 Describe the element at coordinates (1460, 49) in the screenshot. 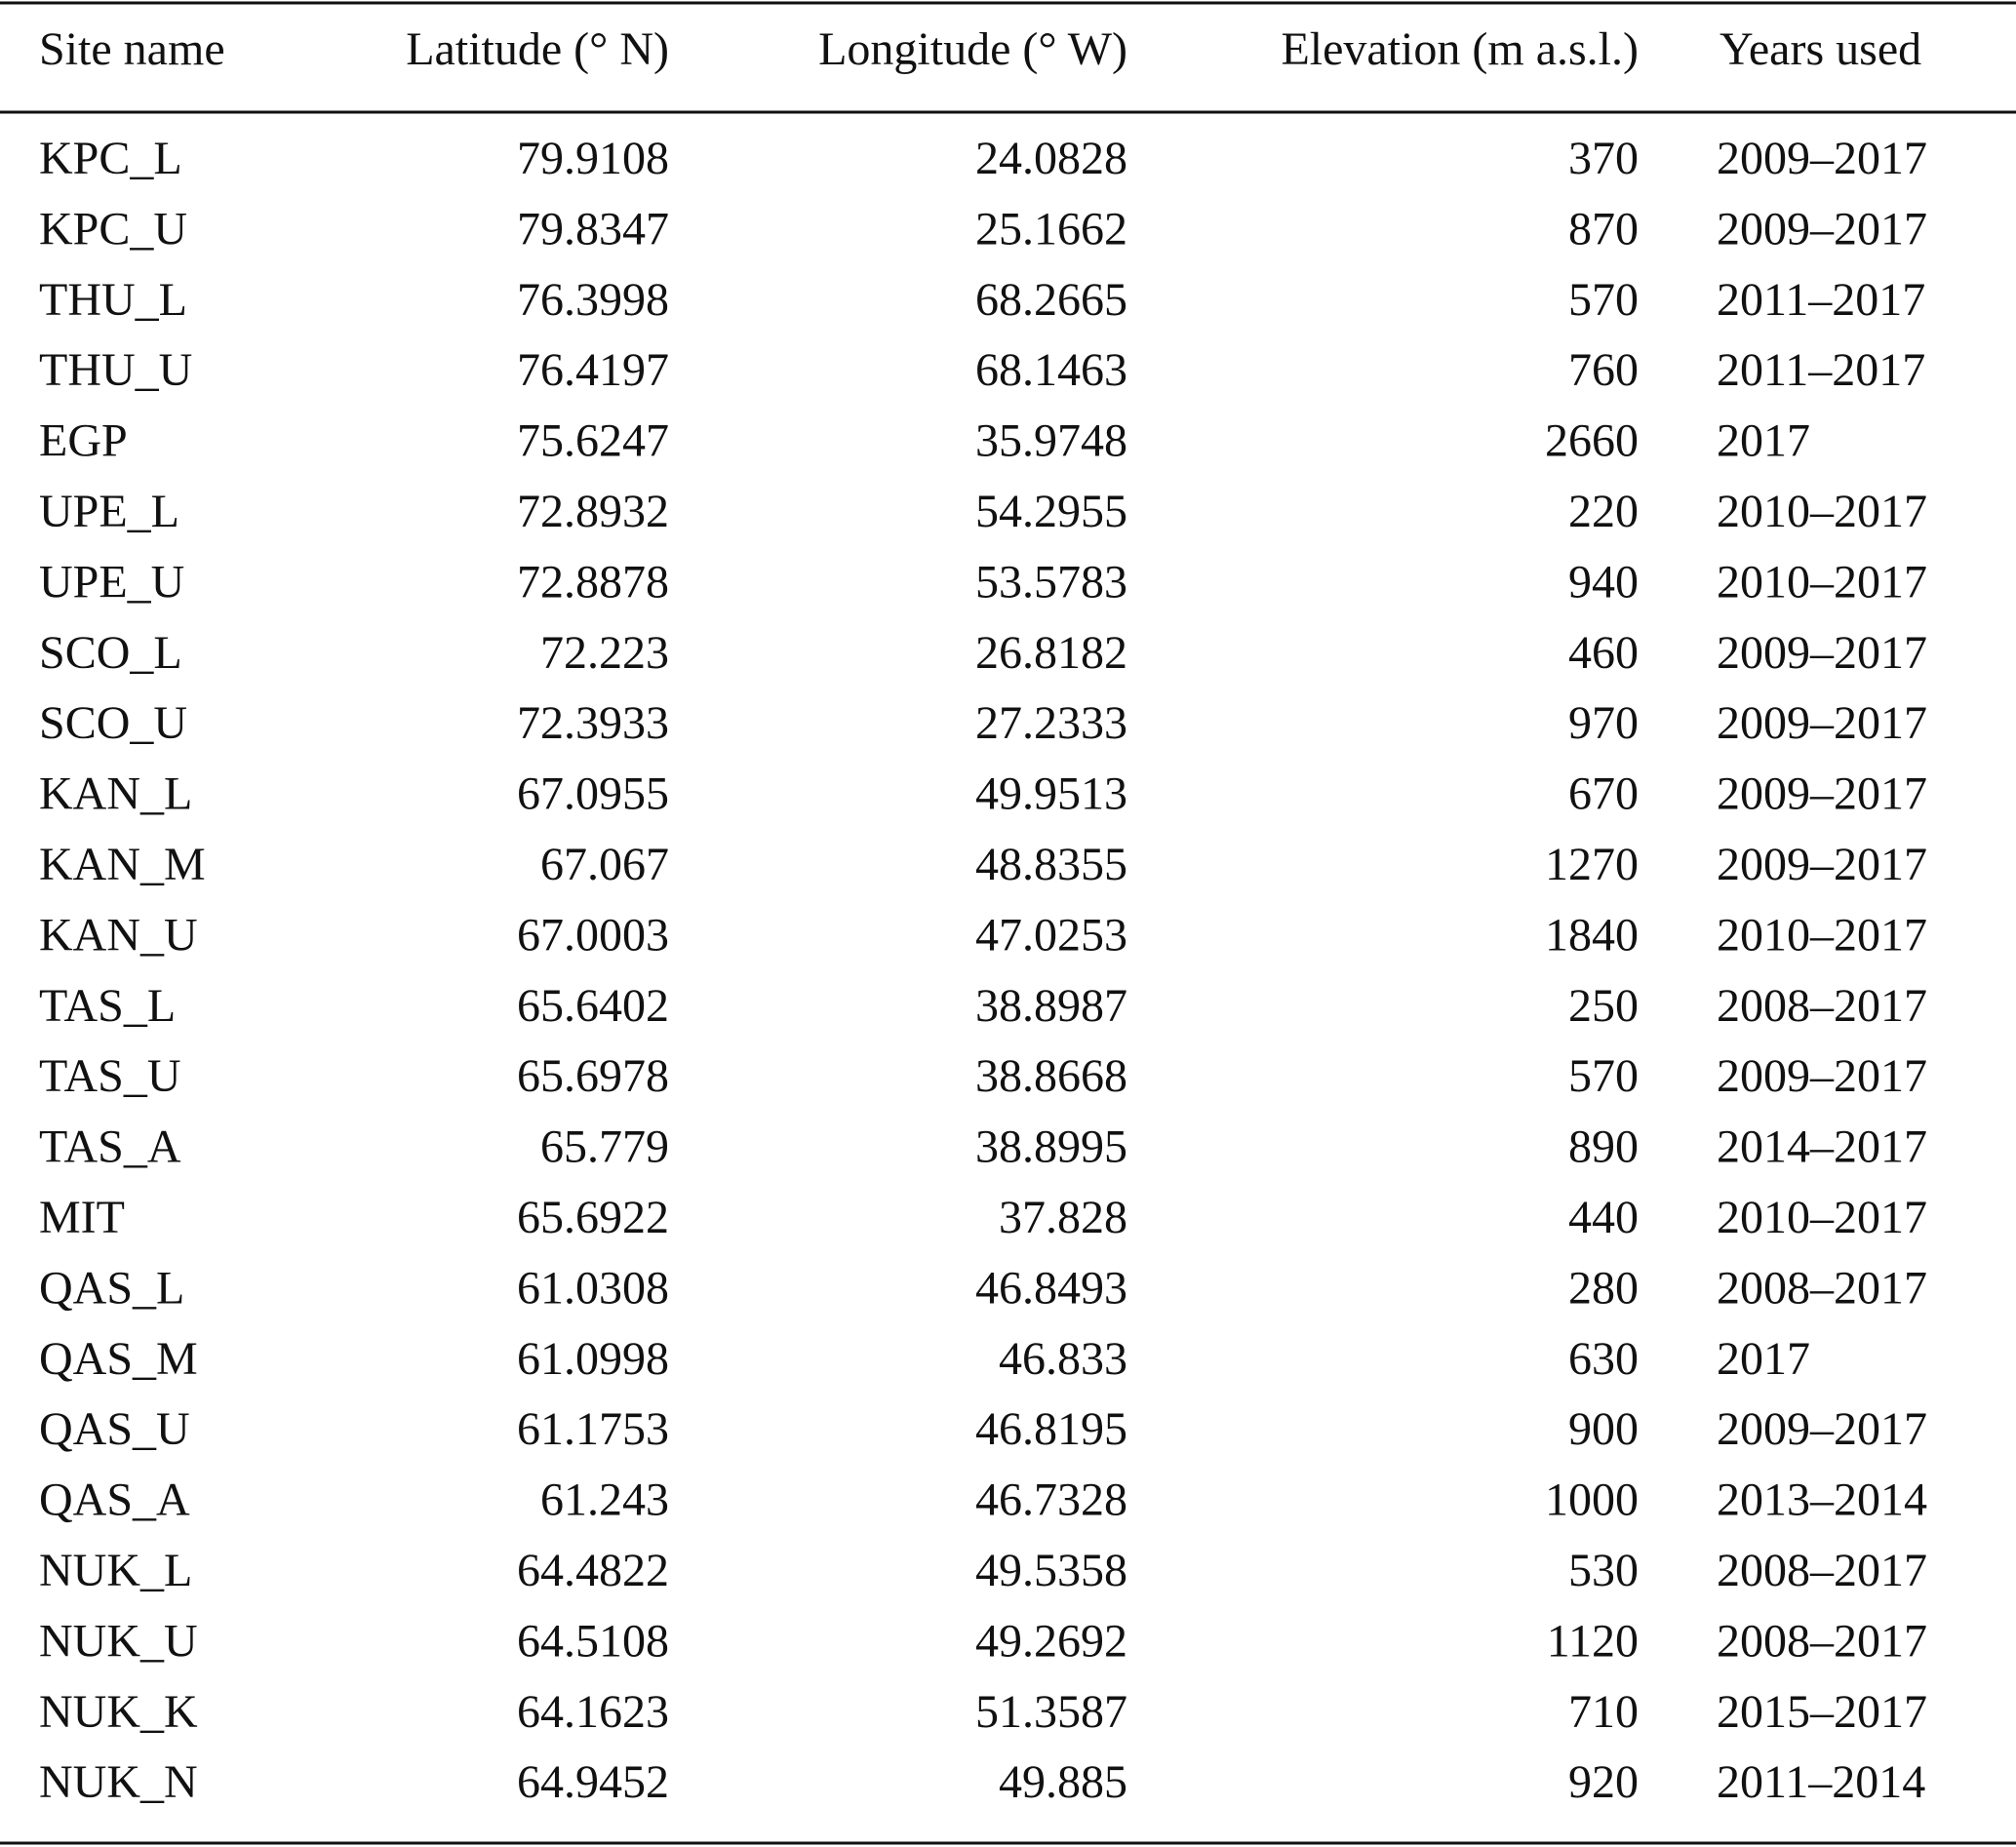

I see `column-header: Elevation (m a.s.l.)` at that location.